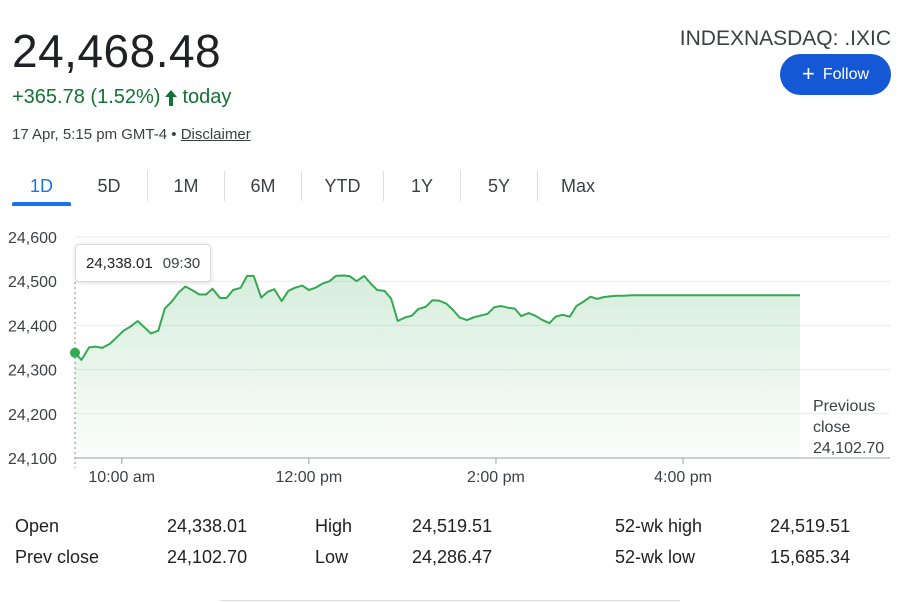 The image size is (921, 603). Describe the element at coordinates (846, 74) in the screenshot. I see `follow-label: Follow` at that location.